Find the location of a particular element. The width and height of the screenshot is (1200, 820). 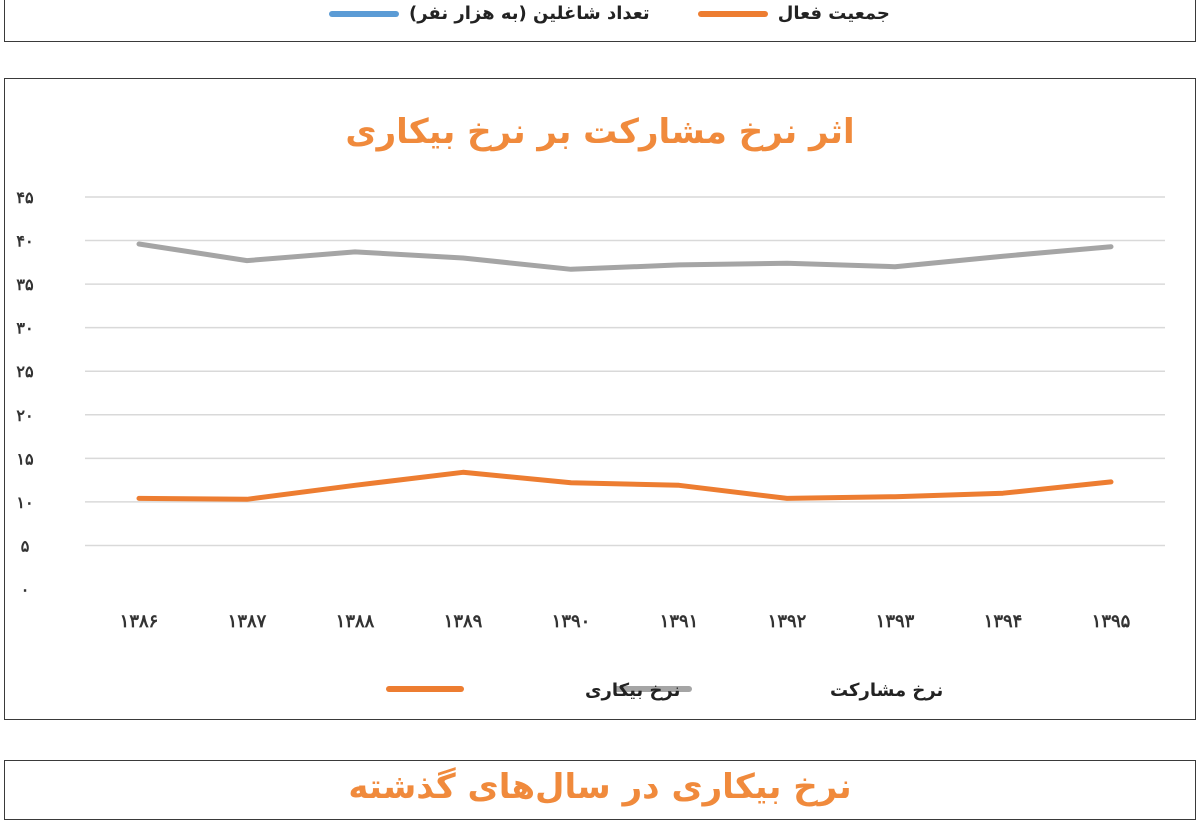

legend-item-employed-count: تعداد شاغلین (به هزار نفر) is located at coordinates (489, 13).